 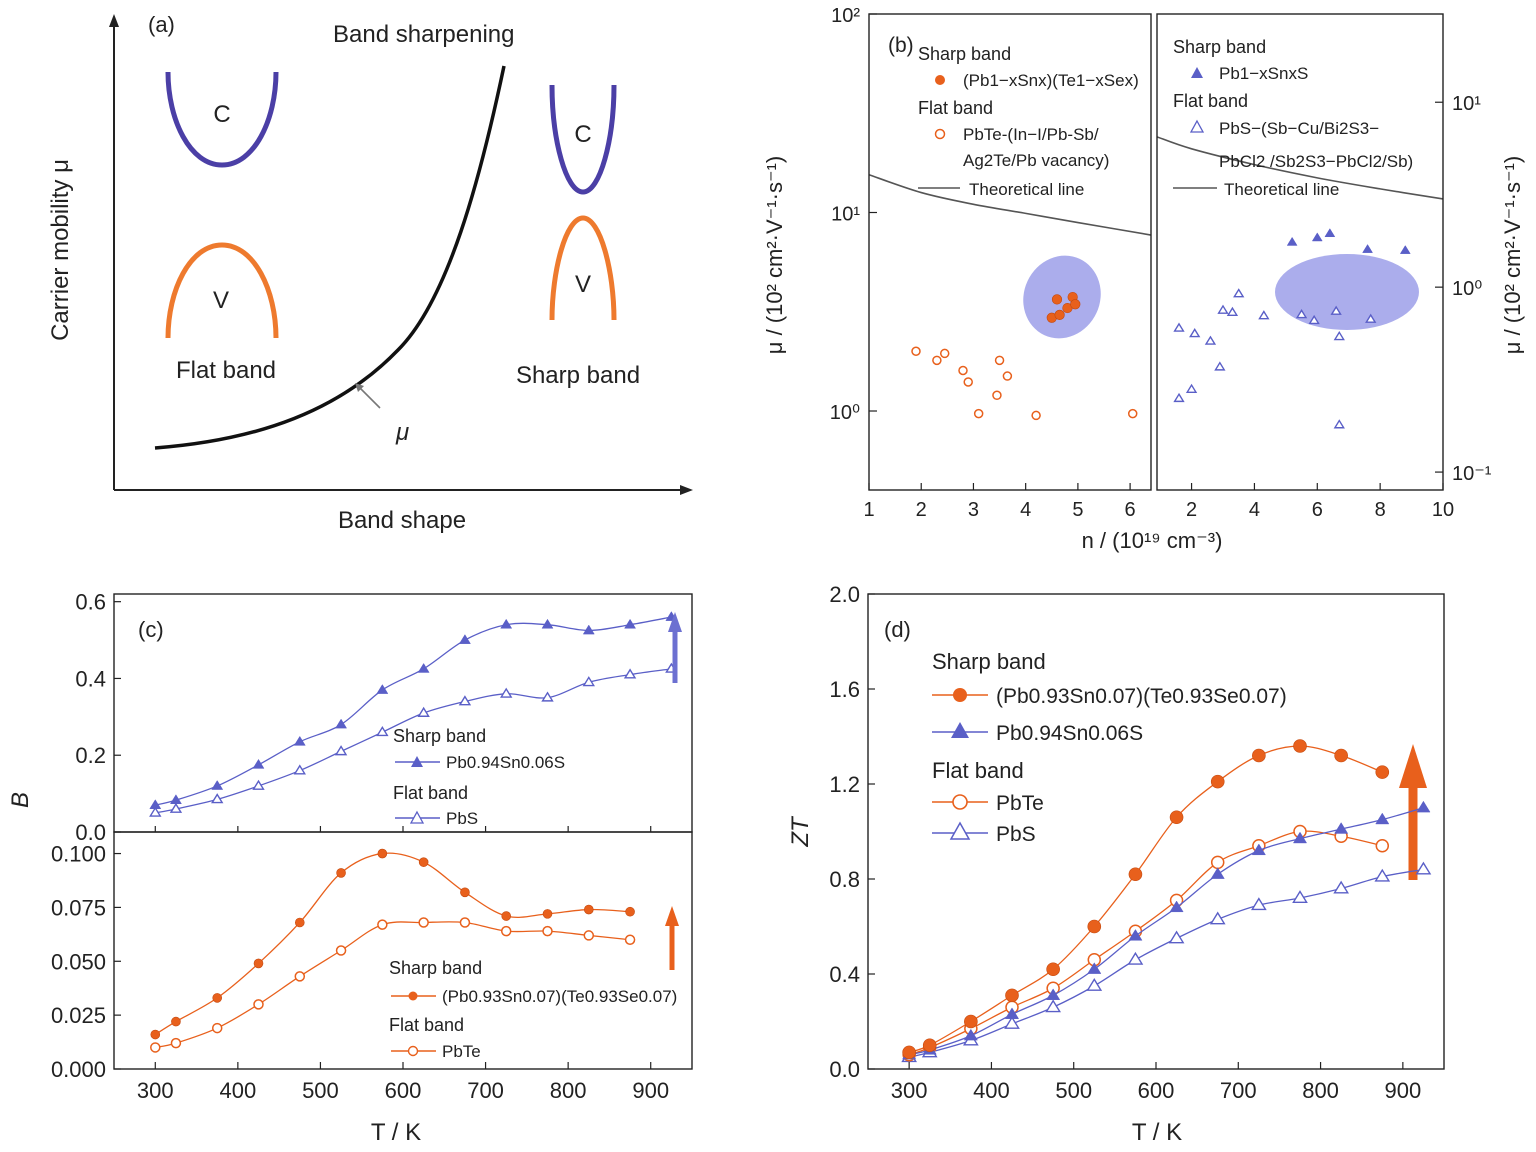 What do you see at coordinates (675, 622) in the screenshot?
I see `panel-c-top-arrow-head` at bounding box center [675, 622].